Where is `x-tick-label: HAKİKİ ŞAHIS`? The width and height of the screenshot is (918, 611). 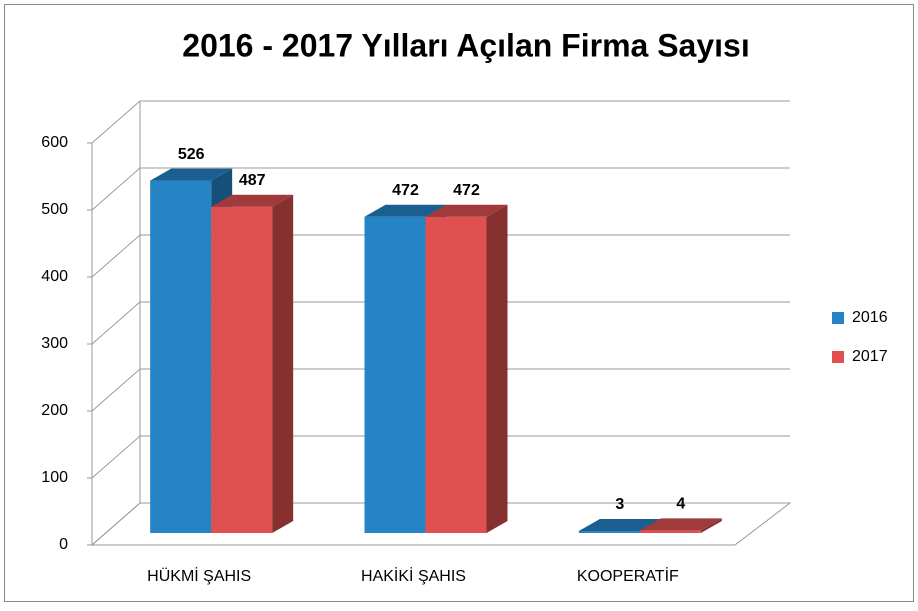 x-tick-label: HAKİKİ ŞAHIS is located at coordinates (413, 575).